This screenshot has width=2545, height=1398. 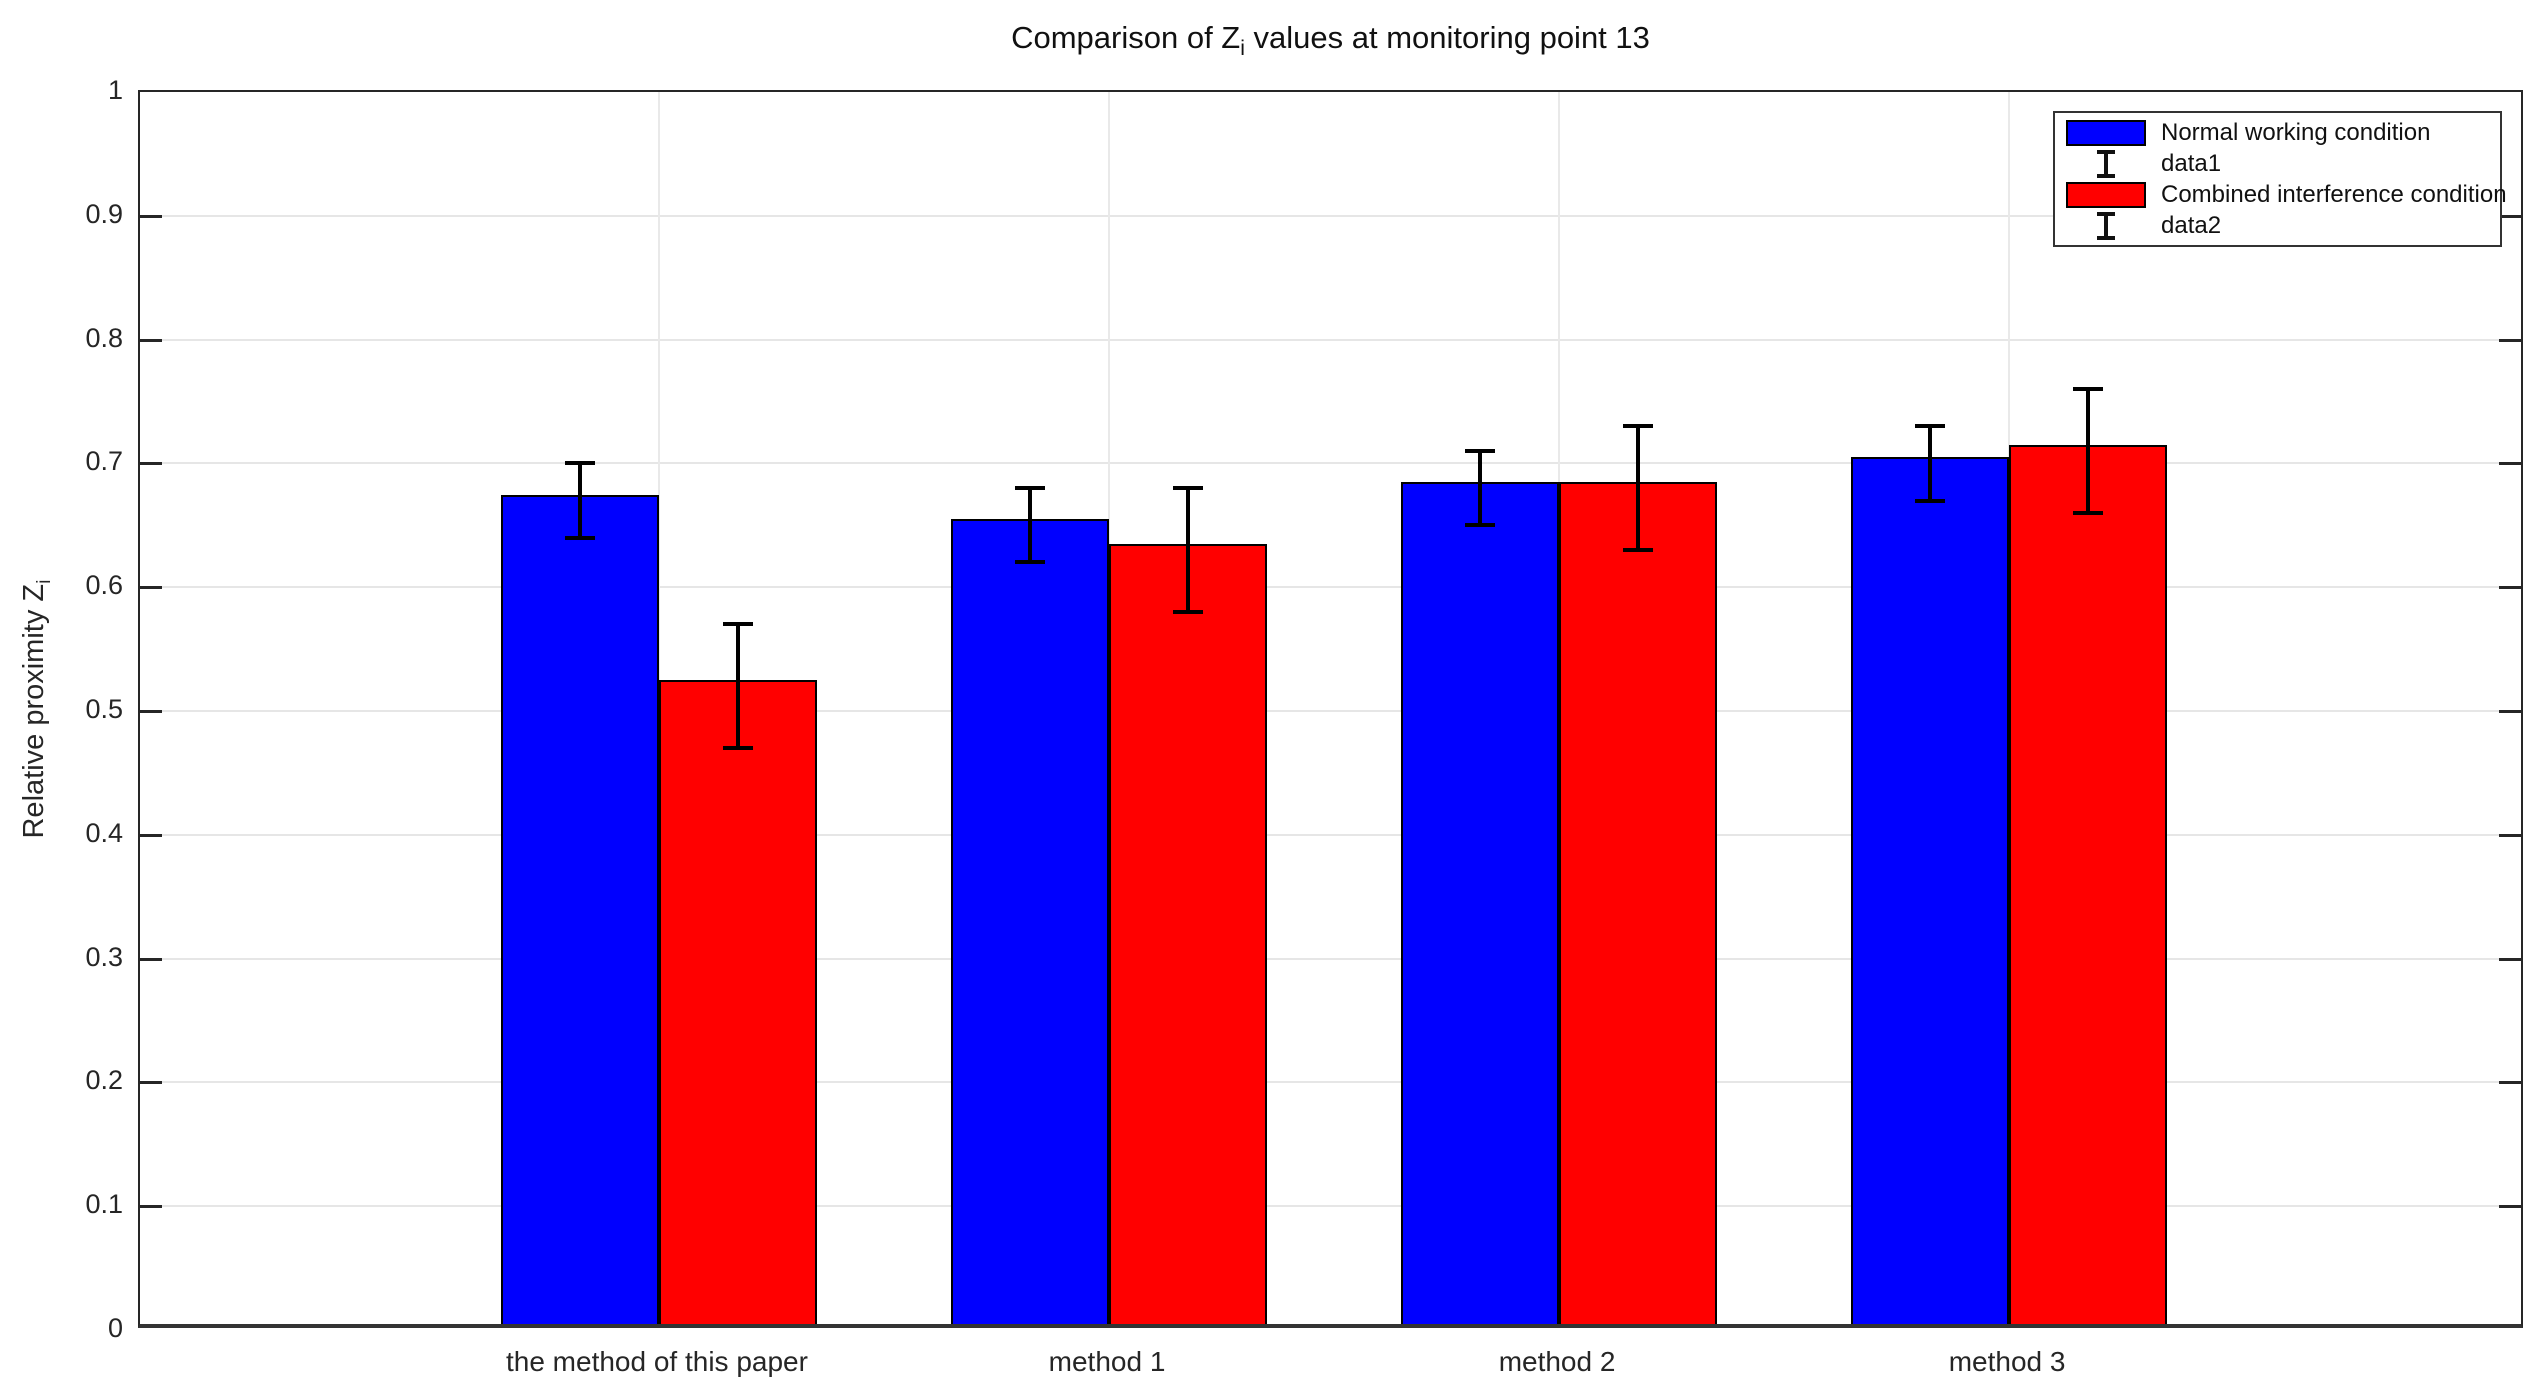 What do you see at coordinates (1126, 37) in the screenshot?
I see `chart-title-prefix: Comparison of Z` at bounding box center [1126, 37].